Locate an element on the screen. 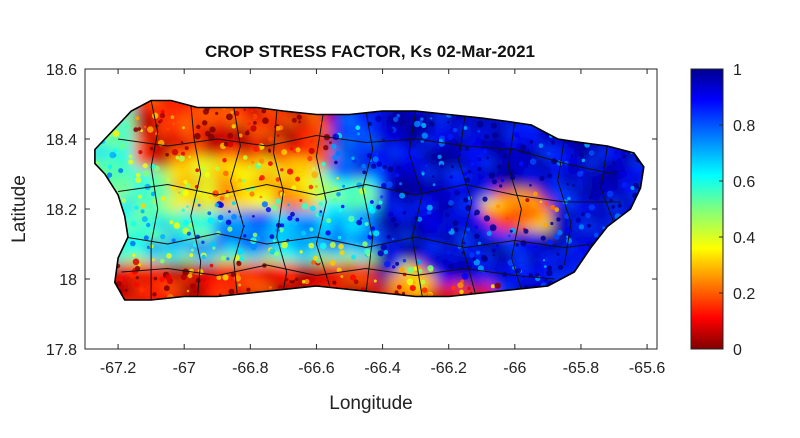 The height and width of the screenshot is (438, 800). chart-title: CROP STRESS FACTOR, Ks 02-Mar-2021 is located at coordinates (370, 51).